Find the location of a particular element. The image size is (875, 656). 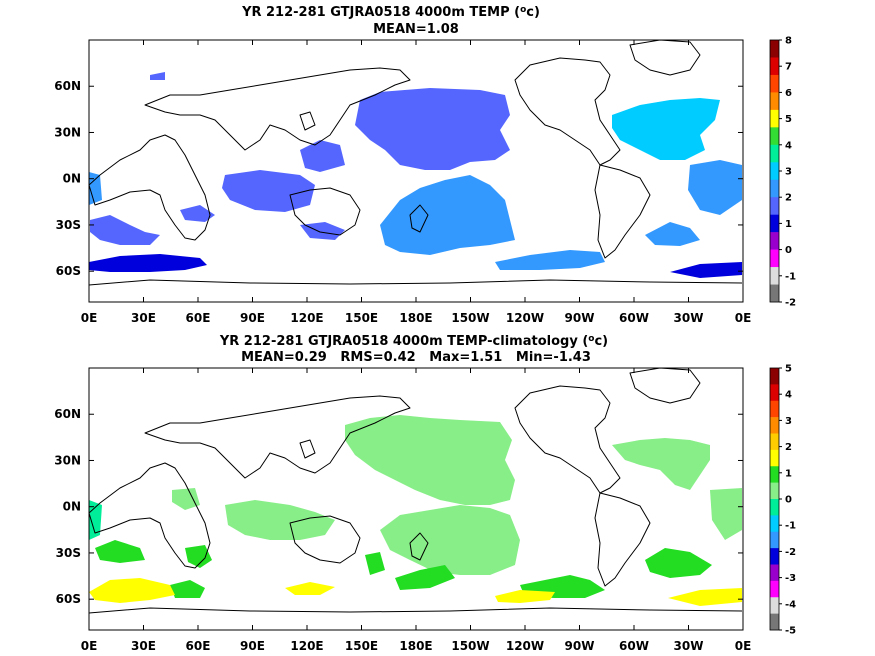

field-south-australia is located at coordinates (375, 563).